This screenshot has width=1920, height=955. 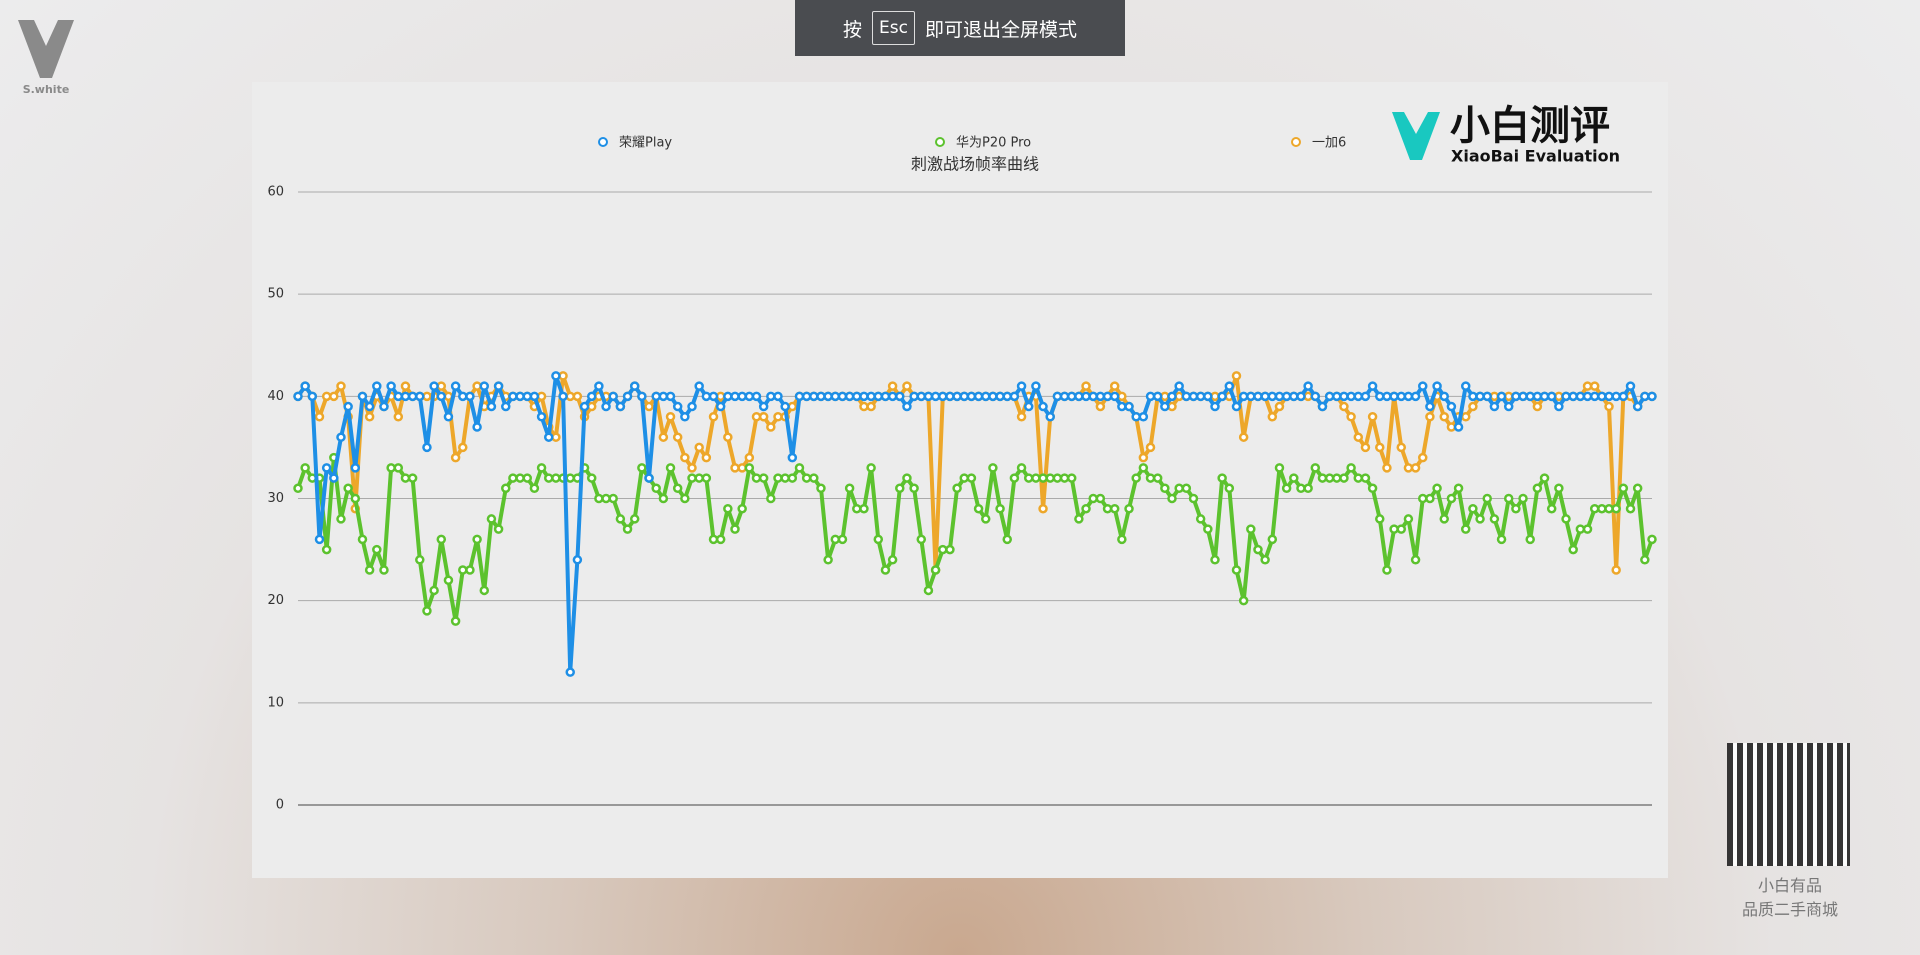 I want to click on legend-label: 荣耀Play, so click(x=645, y=143).